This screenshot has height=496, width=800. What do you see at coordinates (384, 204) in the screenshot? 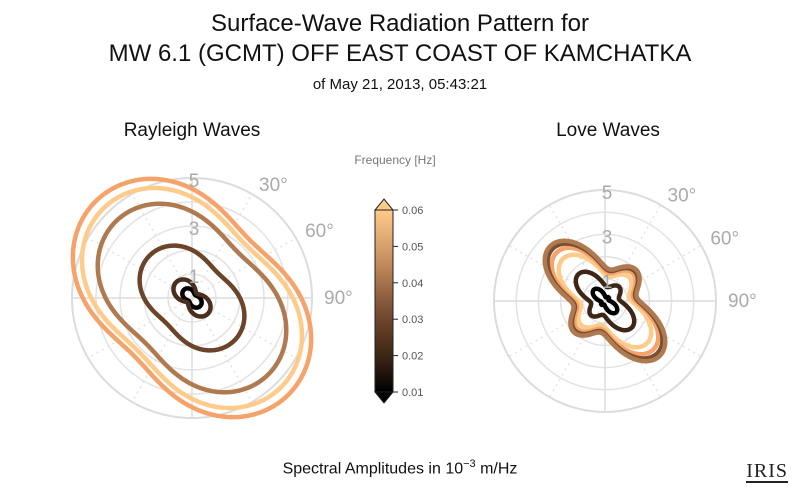
I see `colorbar-extend-top` at bounding box center [384, 204].